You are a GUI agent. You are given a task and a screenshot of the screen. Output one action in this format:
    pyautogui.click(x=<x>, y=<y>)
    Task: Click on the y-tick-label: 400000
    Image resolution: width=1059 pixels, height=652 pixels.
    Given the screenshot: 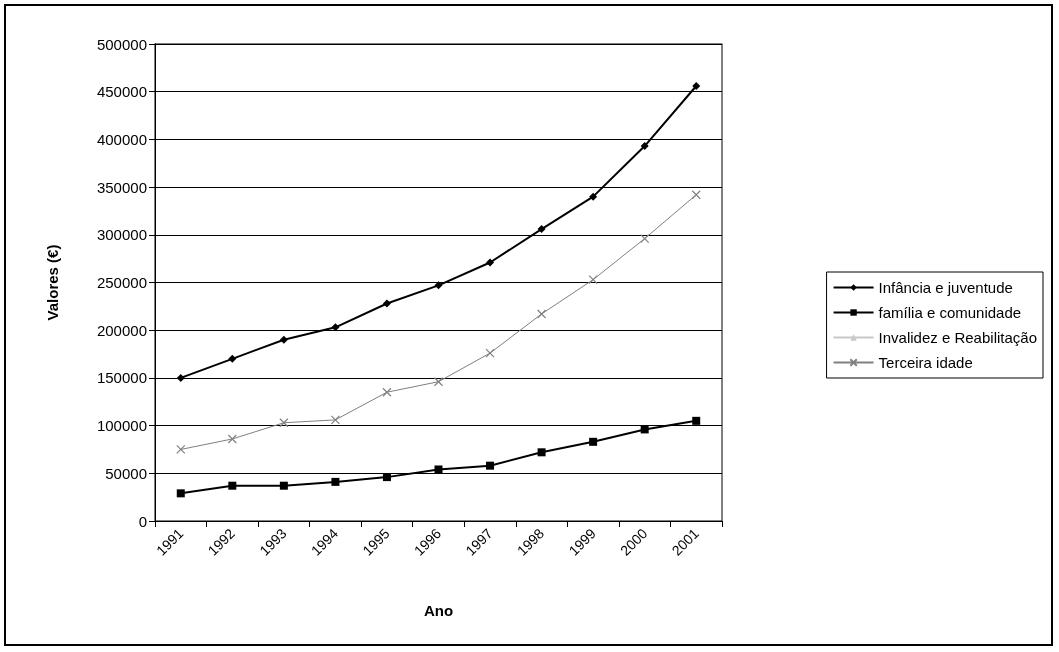 What is the action you would take?
    pyautogui.click(x=121, y=139)
    